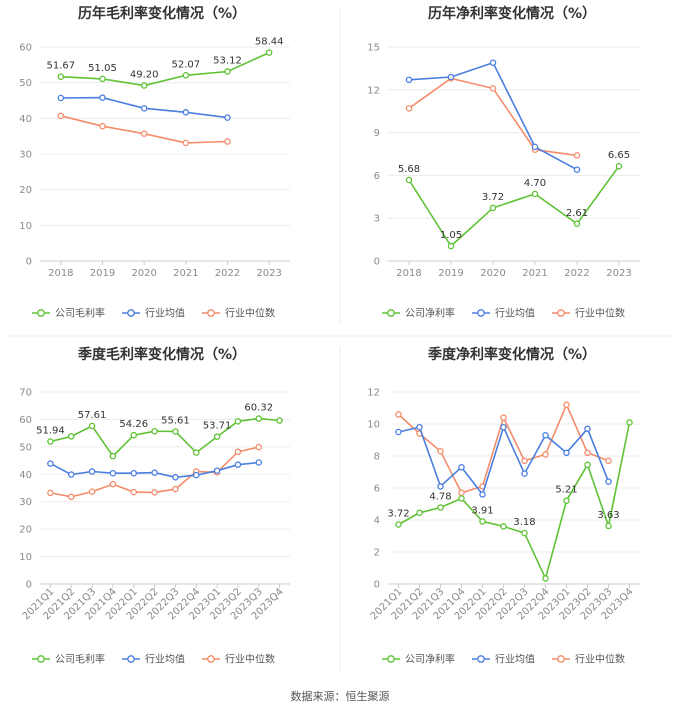  Describe the element at coordinates (227, 273) in the screenshot. I see `chart-0-xtick-2022: 2022` at that location.